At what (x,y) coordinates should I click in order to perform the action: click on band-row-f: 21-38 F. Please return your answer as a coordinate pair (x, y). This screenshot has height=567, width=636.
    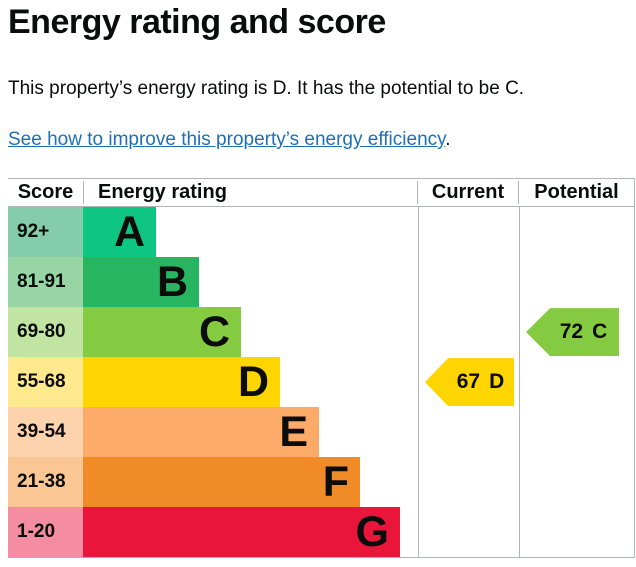
    Looking at the image, I should click on (321, 482).